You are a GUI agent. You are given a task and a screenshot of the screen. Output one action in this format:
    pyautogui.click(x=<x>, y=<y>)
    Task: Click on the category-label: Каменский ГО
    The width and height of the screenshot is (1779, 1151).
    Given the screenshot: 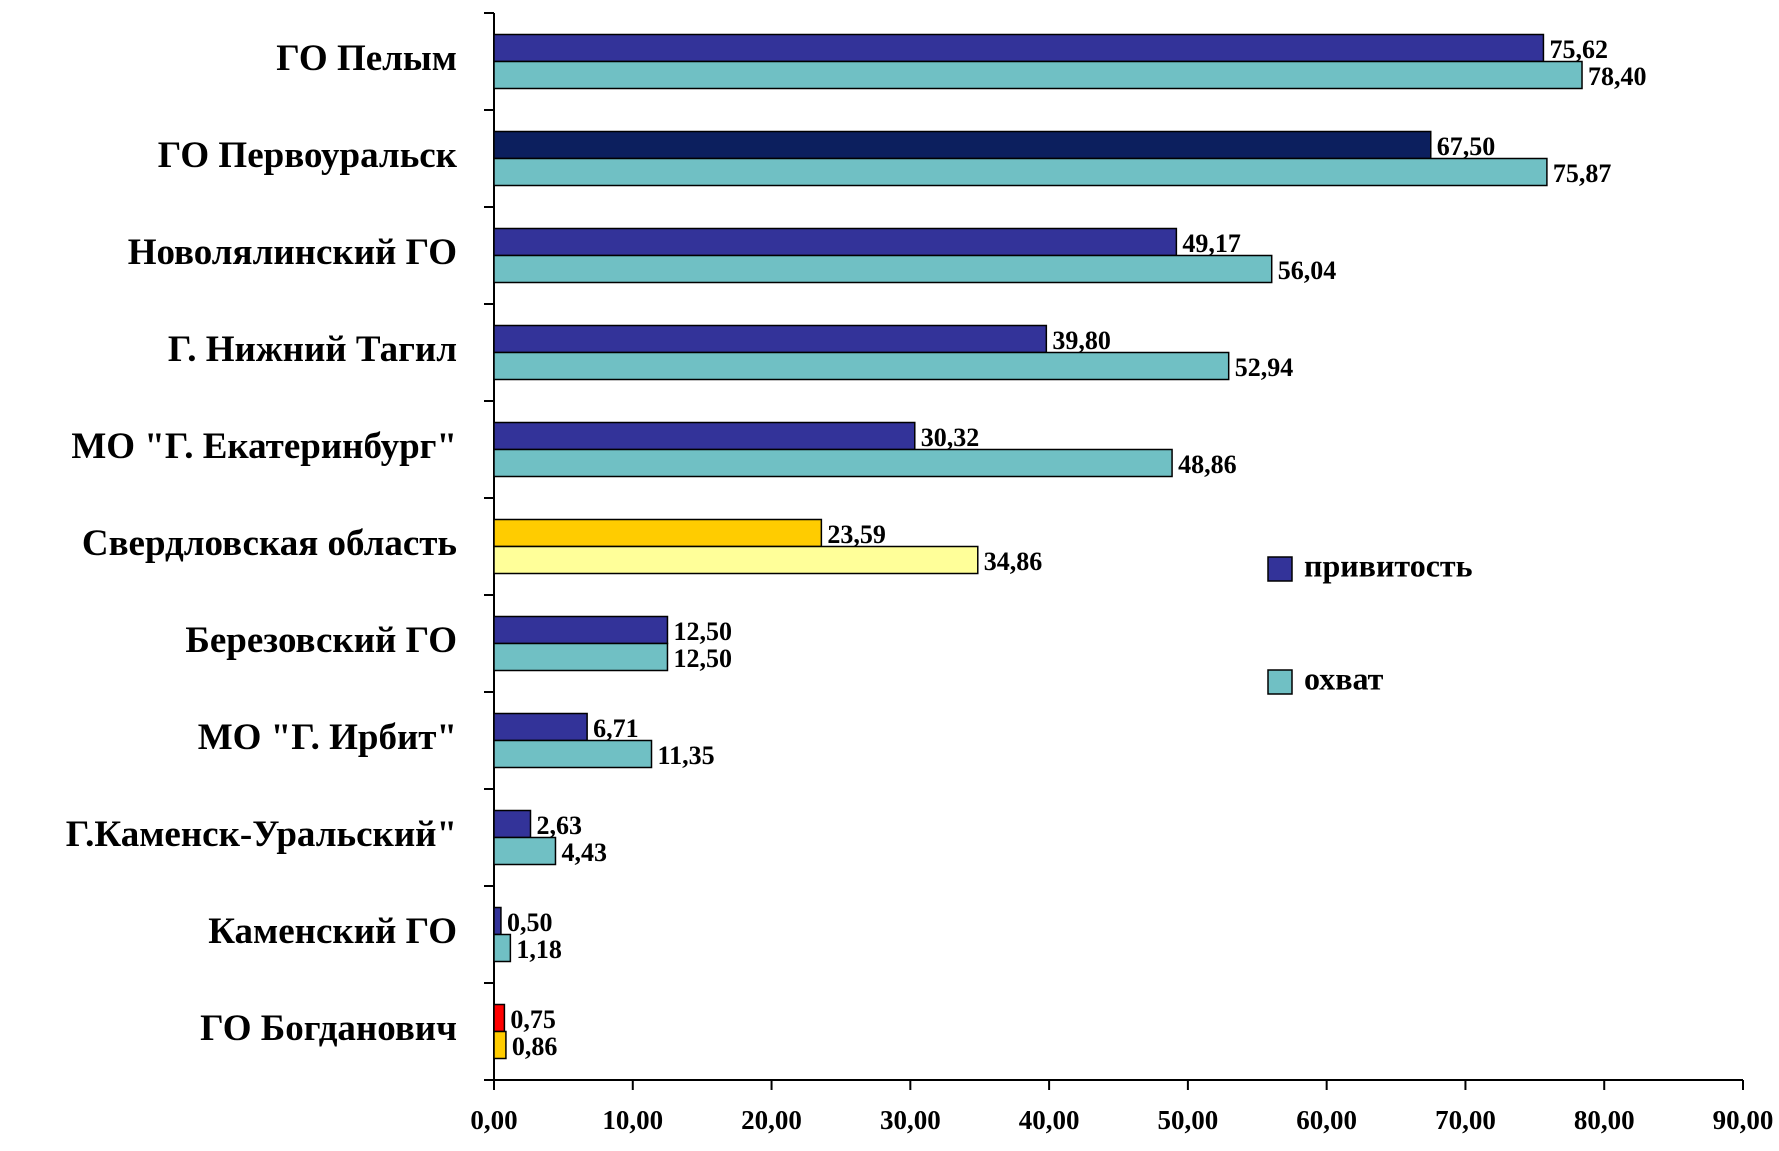 What is the action you would take?
    pyautogui.click(x=332, y=931)
    